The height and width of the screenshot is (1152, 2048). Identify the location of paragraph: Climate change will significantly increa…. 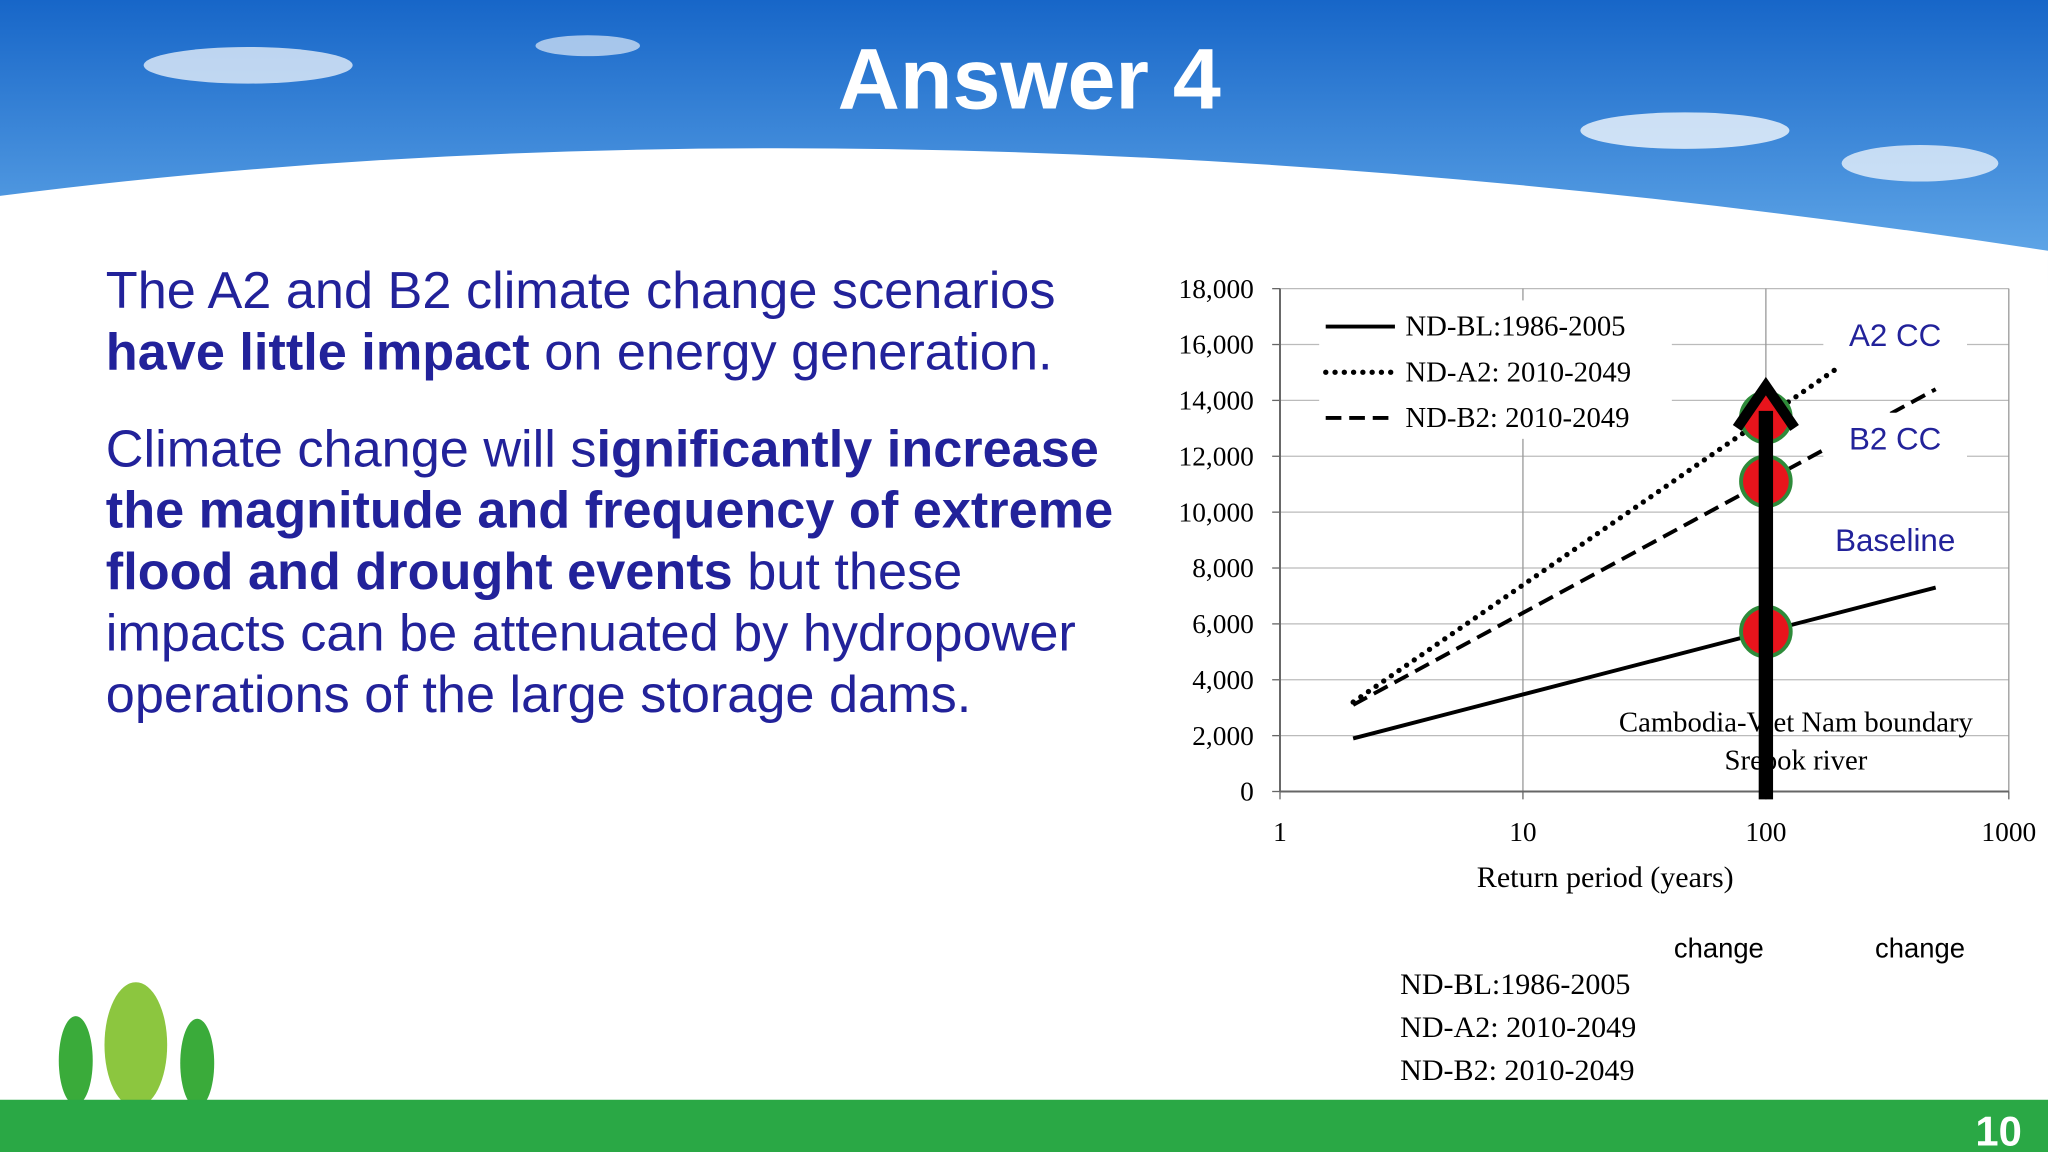
(628, 572).